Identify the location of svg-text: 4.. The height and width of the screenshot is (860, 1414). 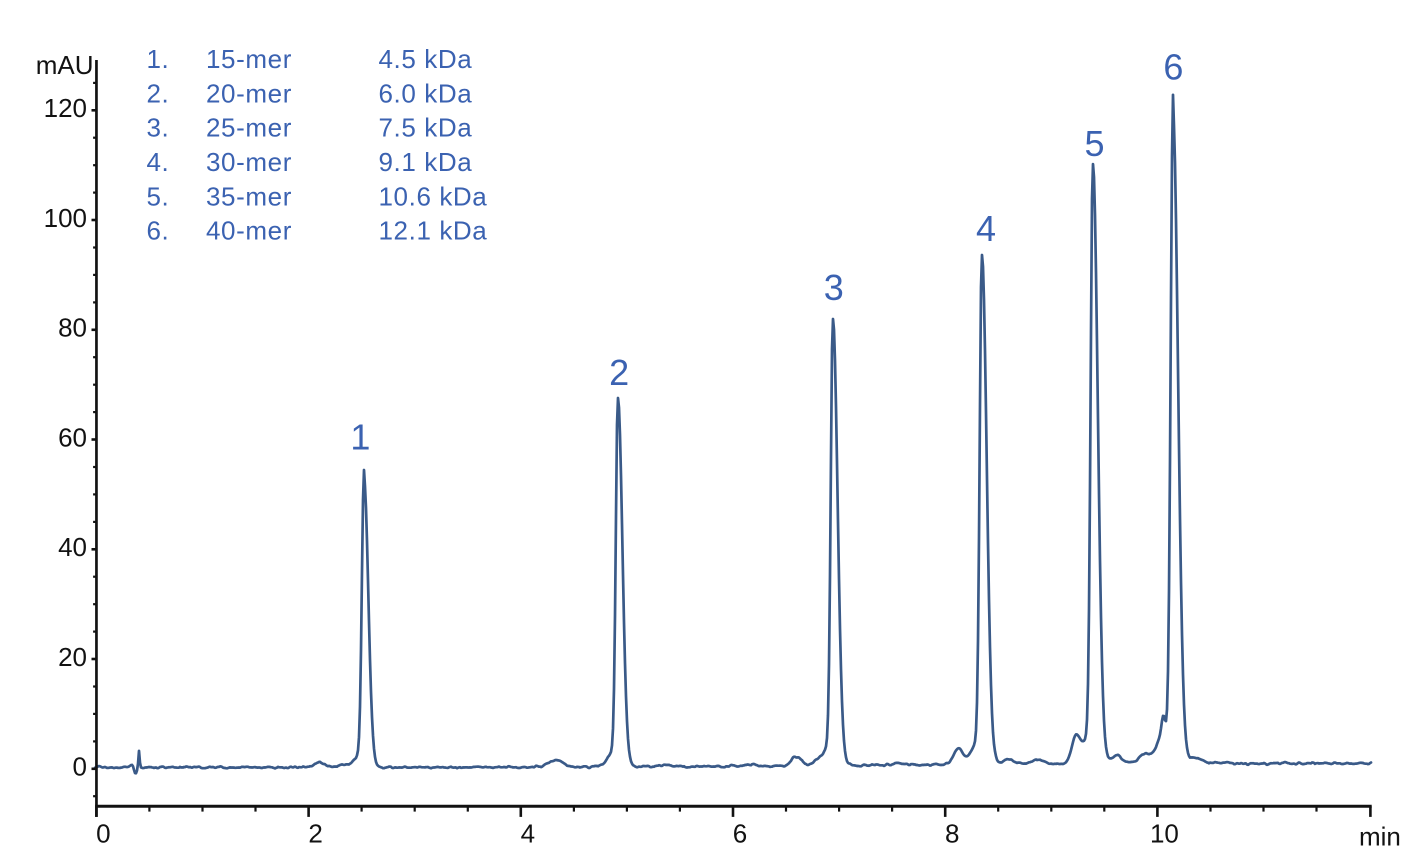
(158, 162).